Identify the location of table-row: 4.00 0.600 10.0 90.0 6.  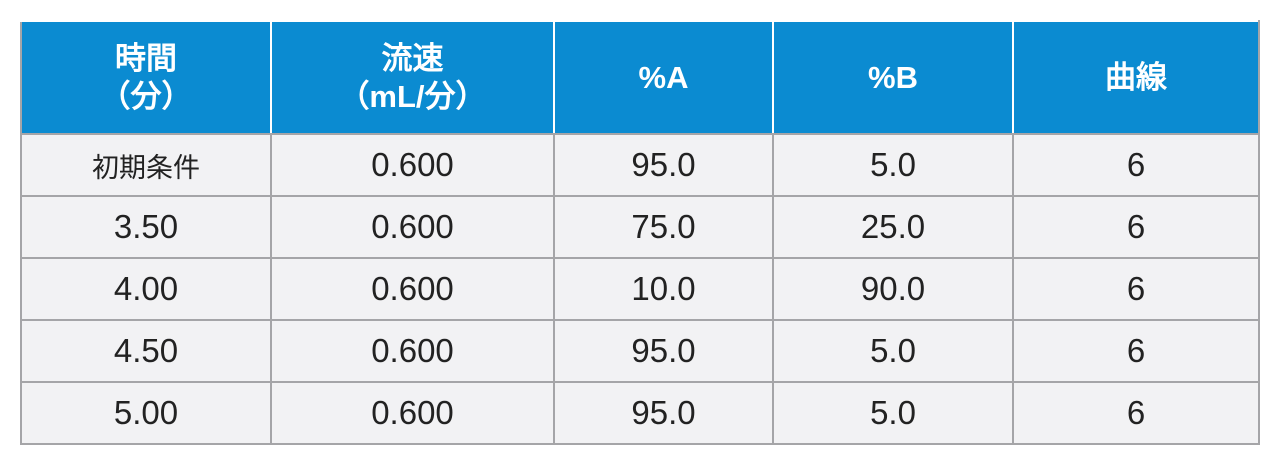
(640, 289).